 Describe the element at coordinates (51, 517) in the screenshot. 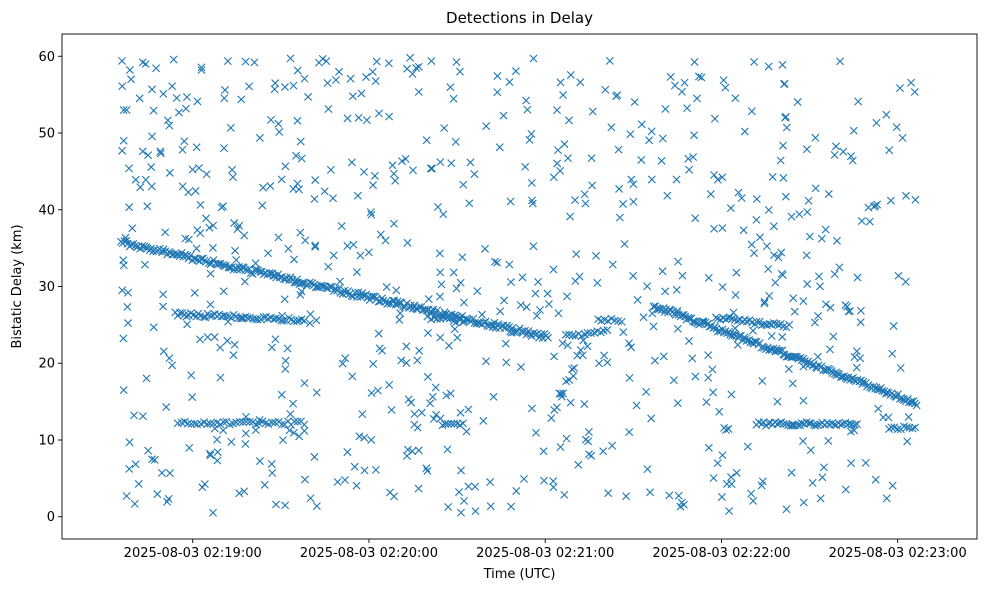

I see `y-tick-label: 0` at that location.